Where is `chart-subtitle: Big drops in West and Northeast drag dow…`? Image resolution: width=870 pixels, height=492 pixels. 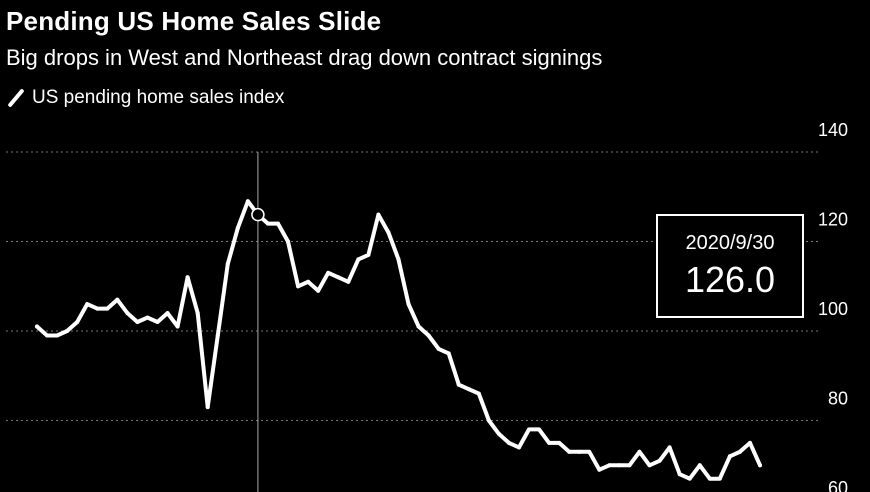 chart-subtitle: Big drops in West and Northeast drag dow… is located at coordinates (304, 57).